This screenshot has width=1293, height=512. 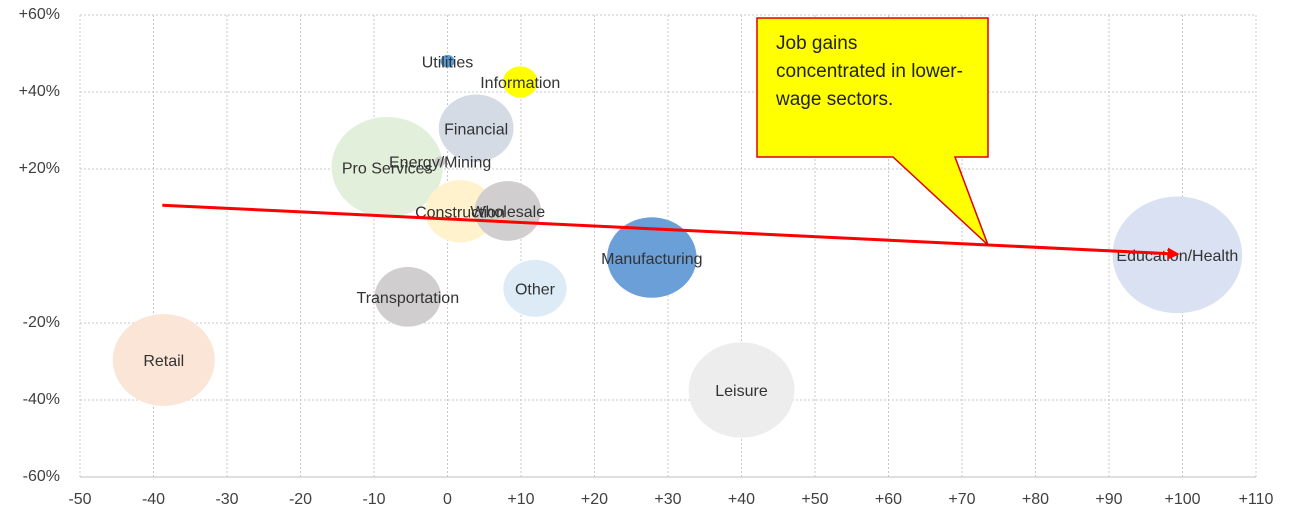 I want to click on bubble-label: Manufacturing, so click(x=651, y=259).